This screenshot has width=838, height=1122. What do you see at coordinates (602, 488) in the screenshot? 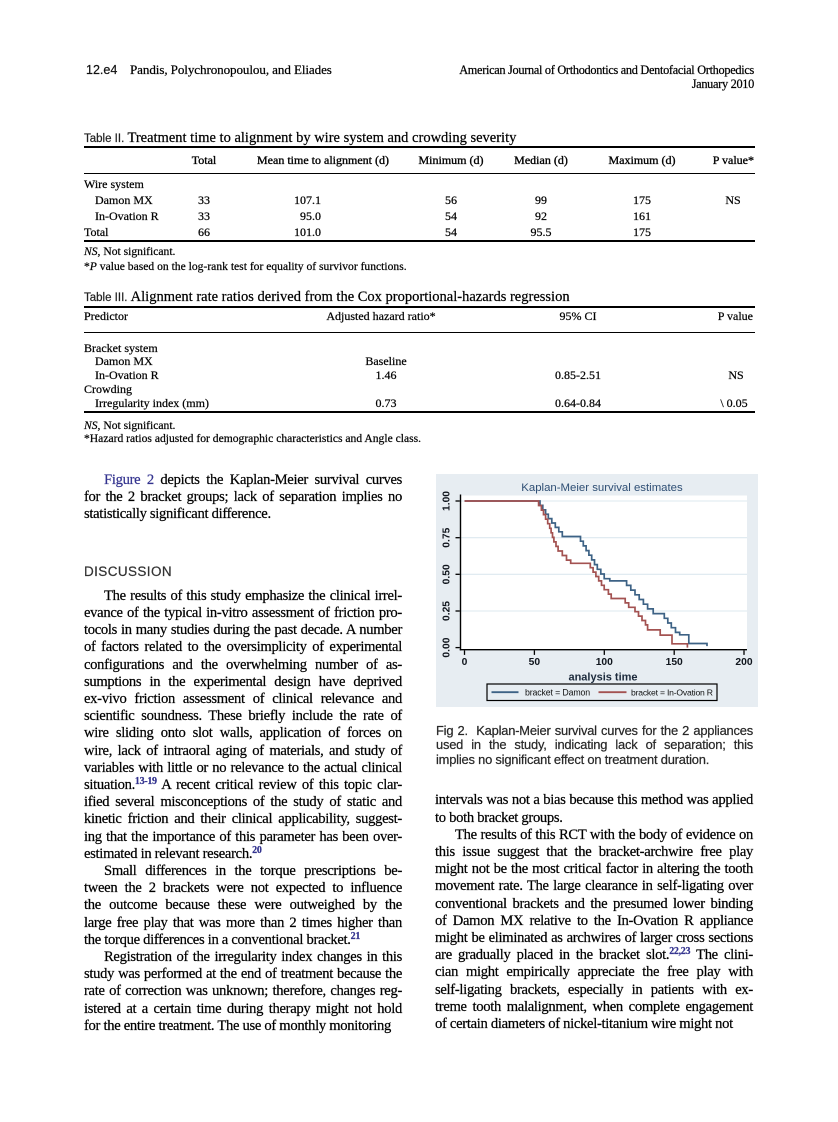
I see `svg-text:Kaplan-Meier survival estimate: Kaplan-Meier survival estimates` at bounding box center [602, 488].